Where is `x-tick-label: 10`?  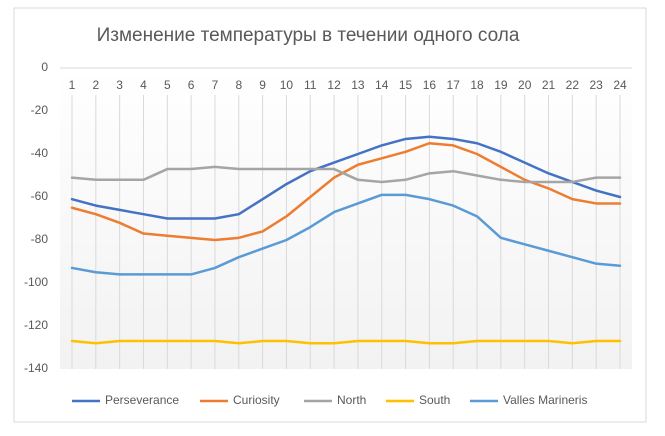
x-tick-label: 10 is located at coordinates (287, 85).